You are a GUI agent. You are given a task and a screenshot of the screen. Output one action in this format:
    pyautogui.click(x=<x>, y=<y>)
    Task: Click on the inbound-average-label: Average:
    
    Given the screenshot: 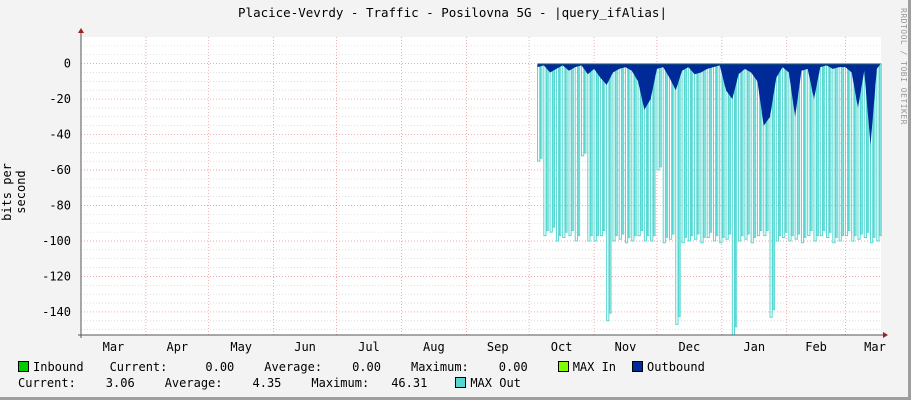 What is the action you would take?
    pyautogui.click(x=293, y=367)
    